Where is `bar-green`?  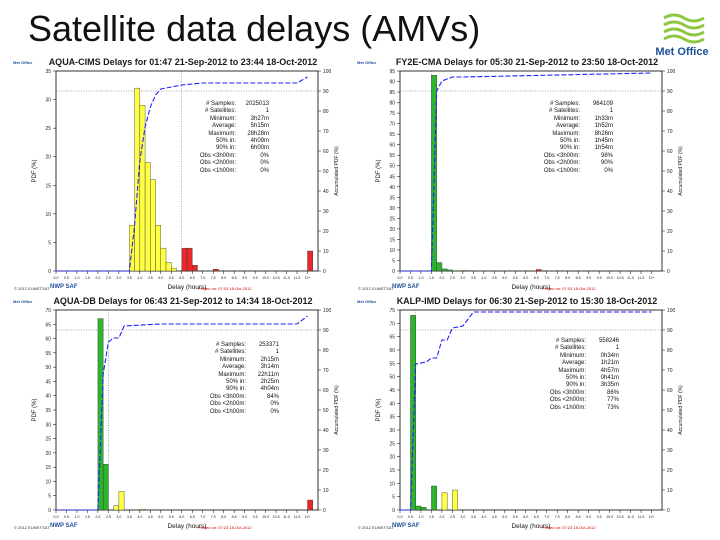 bar-green is located at coordinates (423, 509).